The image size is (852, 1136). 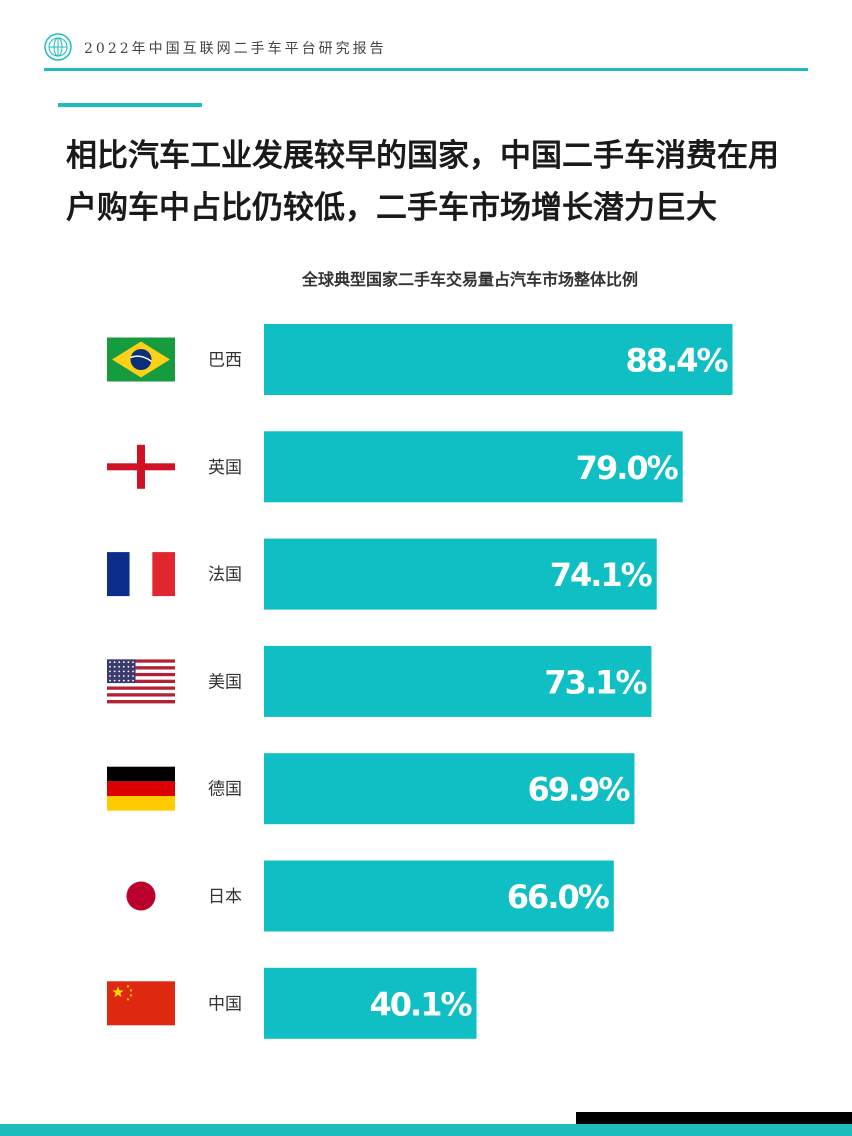 What do you see at coordinates (558, 897) in the screenshot?
I see `bar-value-label: 66.0%` at bounding box center [558, 897].